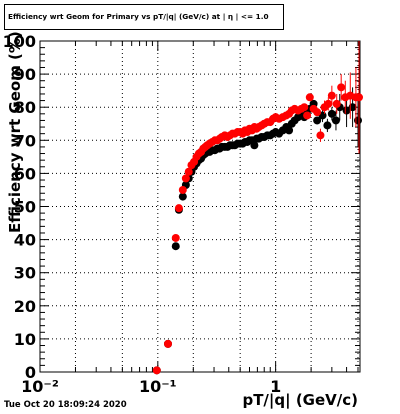 Image resolution: width=400 pixels, height=414 pixels. What do you see at coordinates (300, 400) in the screenshot?
I see `x-axis-title: pT/|q| (GeV/c)` at bounding box center [300, 400].